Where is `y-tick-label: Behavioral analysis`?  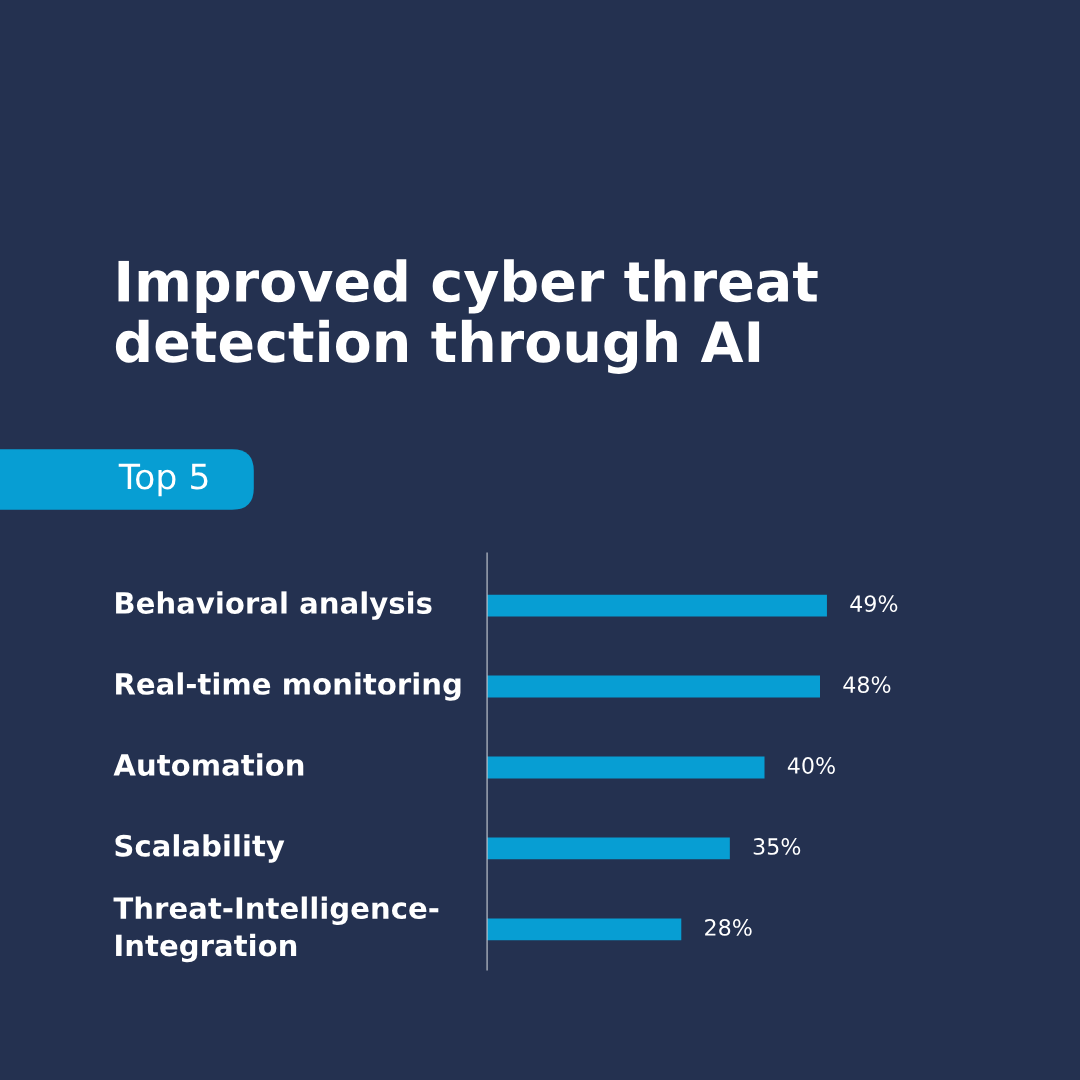 y-tick-label: Behavioral analysis is located at coordinates (274, 605).